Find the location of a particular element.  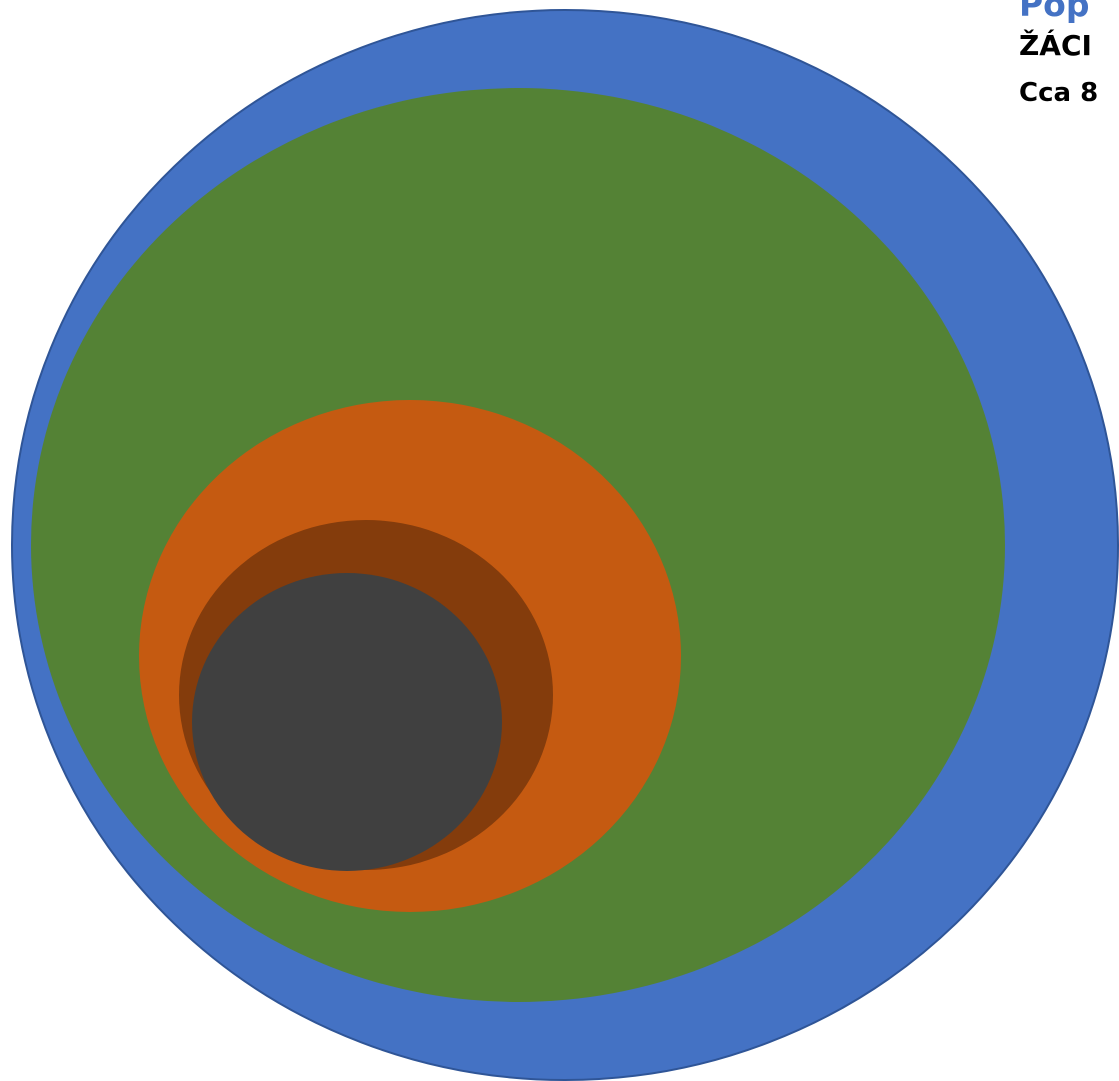

caption-subtitle: ŽÁCI is located at coordinates (1055, 45).